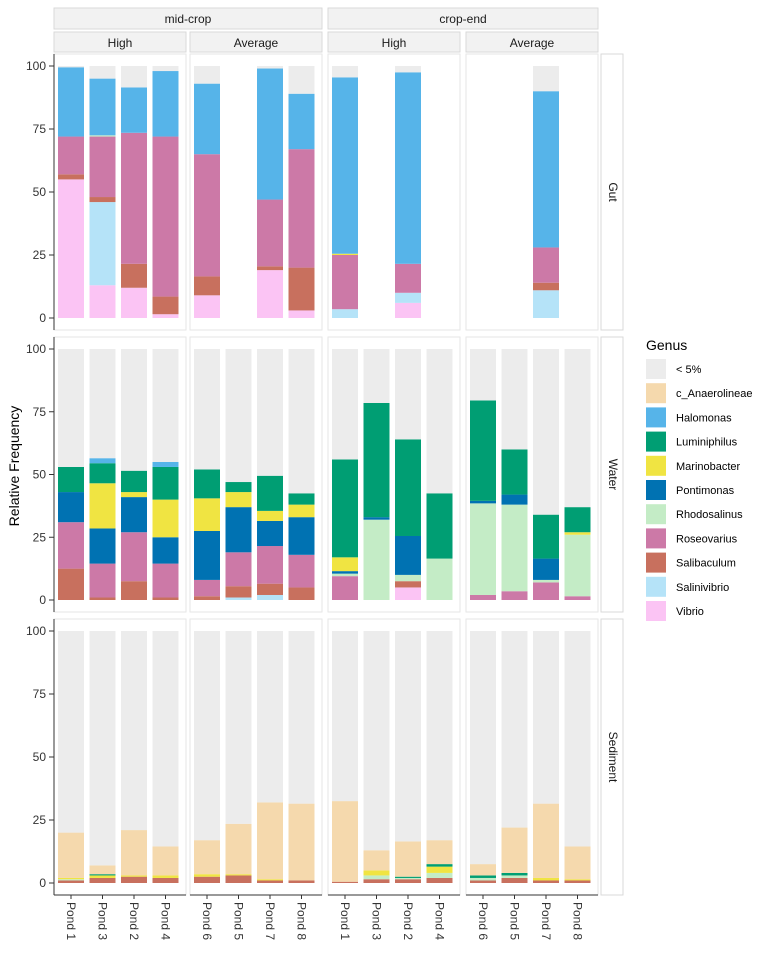 This screenshot has width=772, height=966. I want to click on x-tick-label: Pond 5, so click(239, 921).